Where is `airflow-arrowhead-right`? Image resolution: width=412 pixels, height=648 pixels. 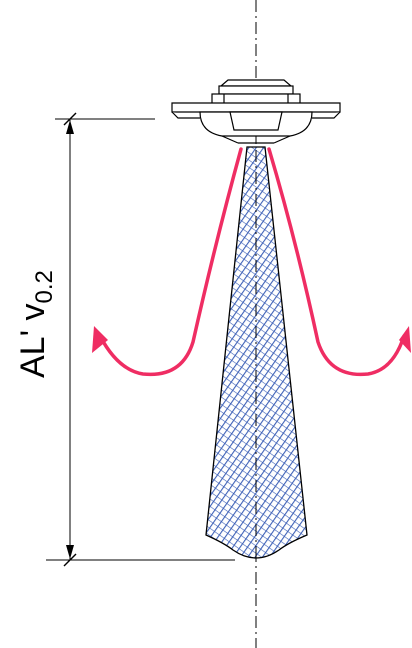 airflow-arrowhead-right is located at coordinates (405, 339).